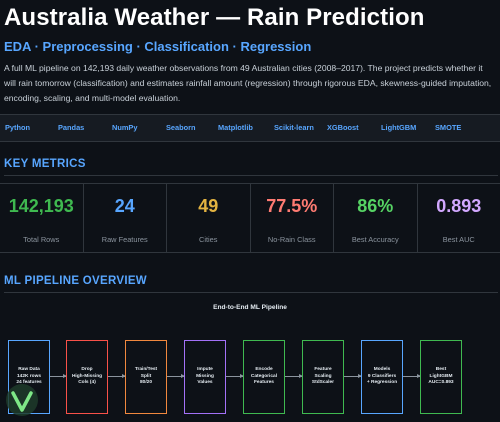 This screenshot has width=500, height=422. I want to click on key-metrics-heading: KEY METRICS, so click(45, 164).